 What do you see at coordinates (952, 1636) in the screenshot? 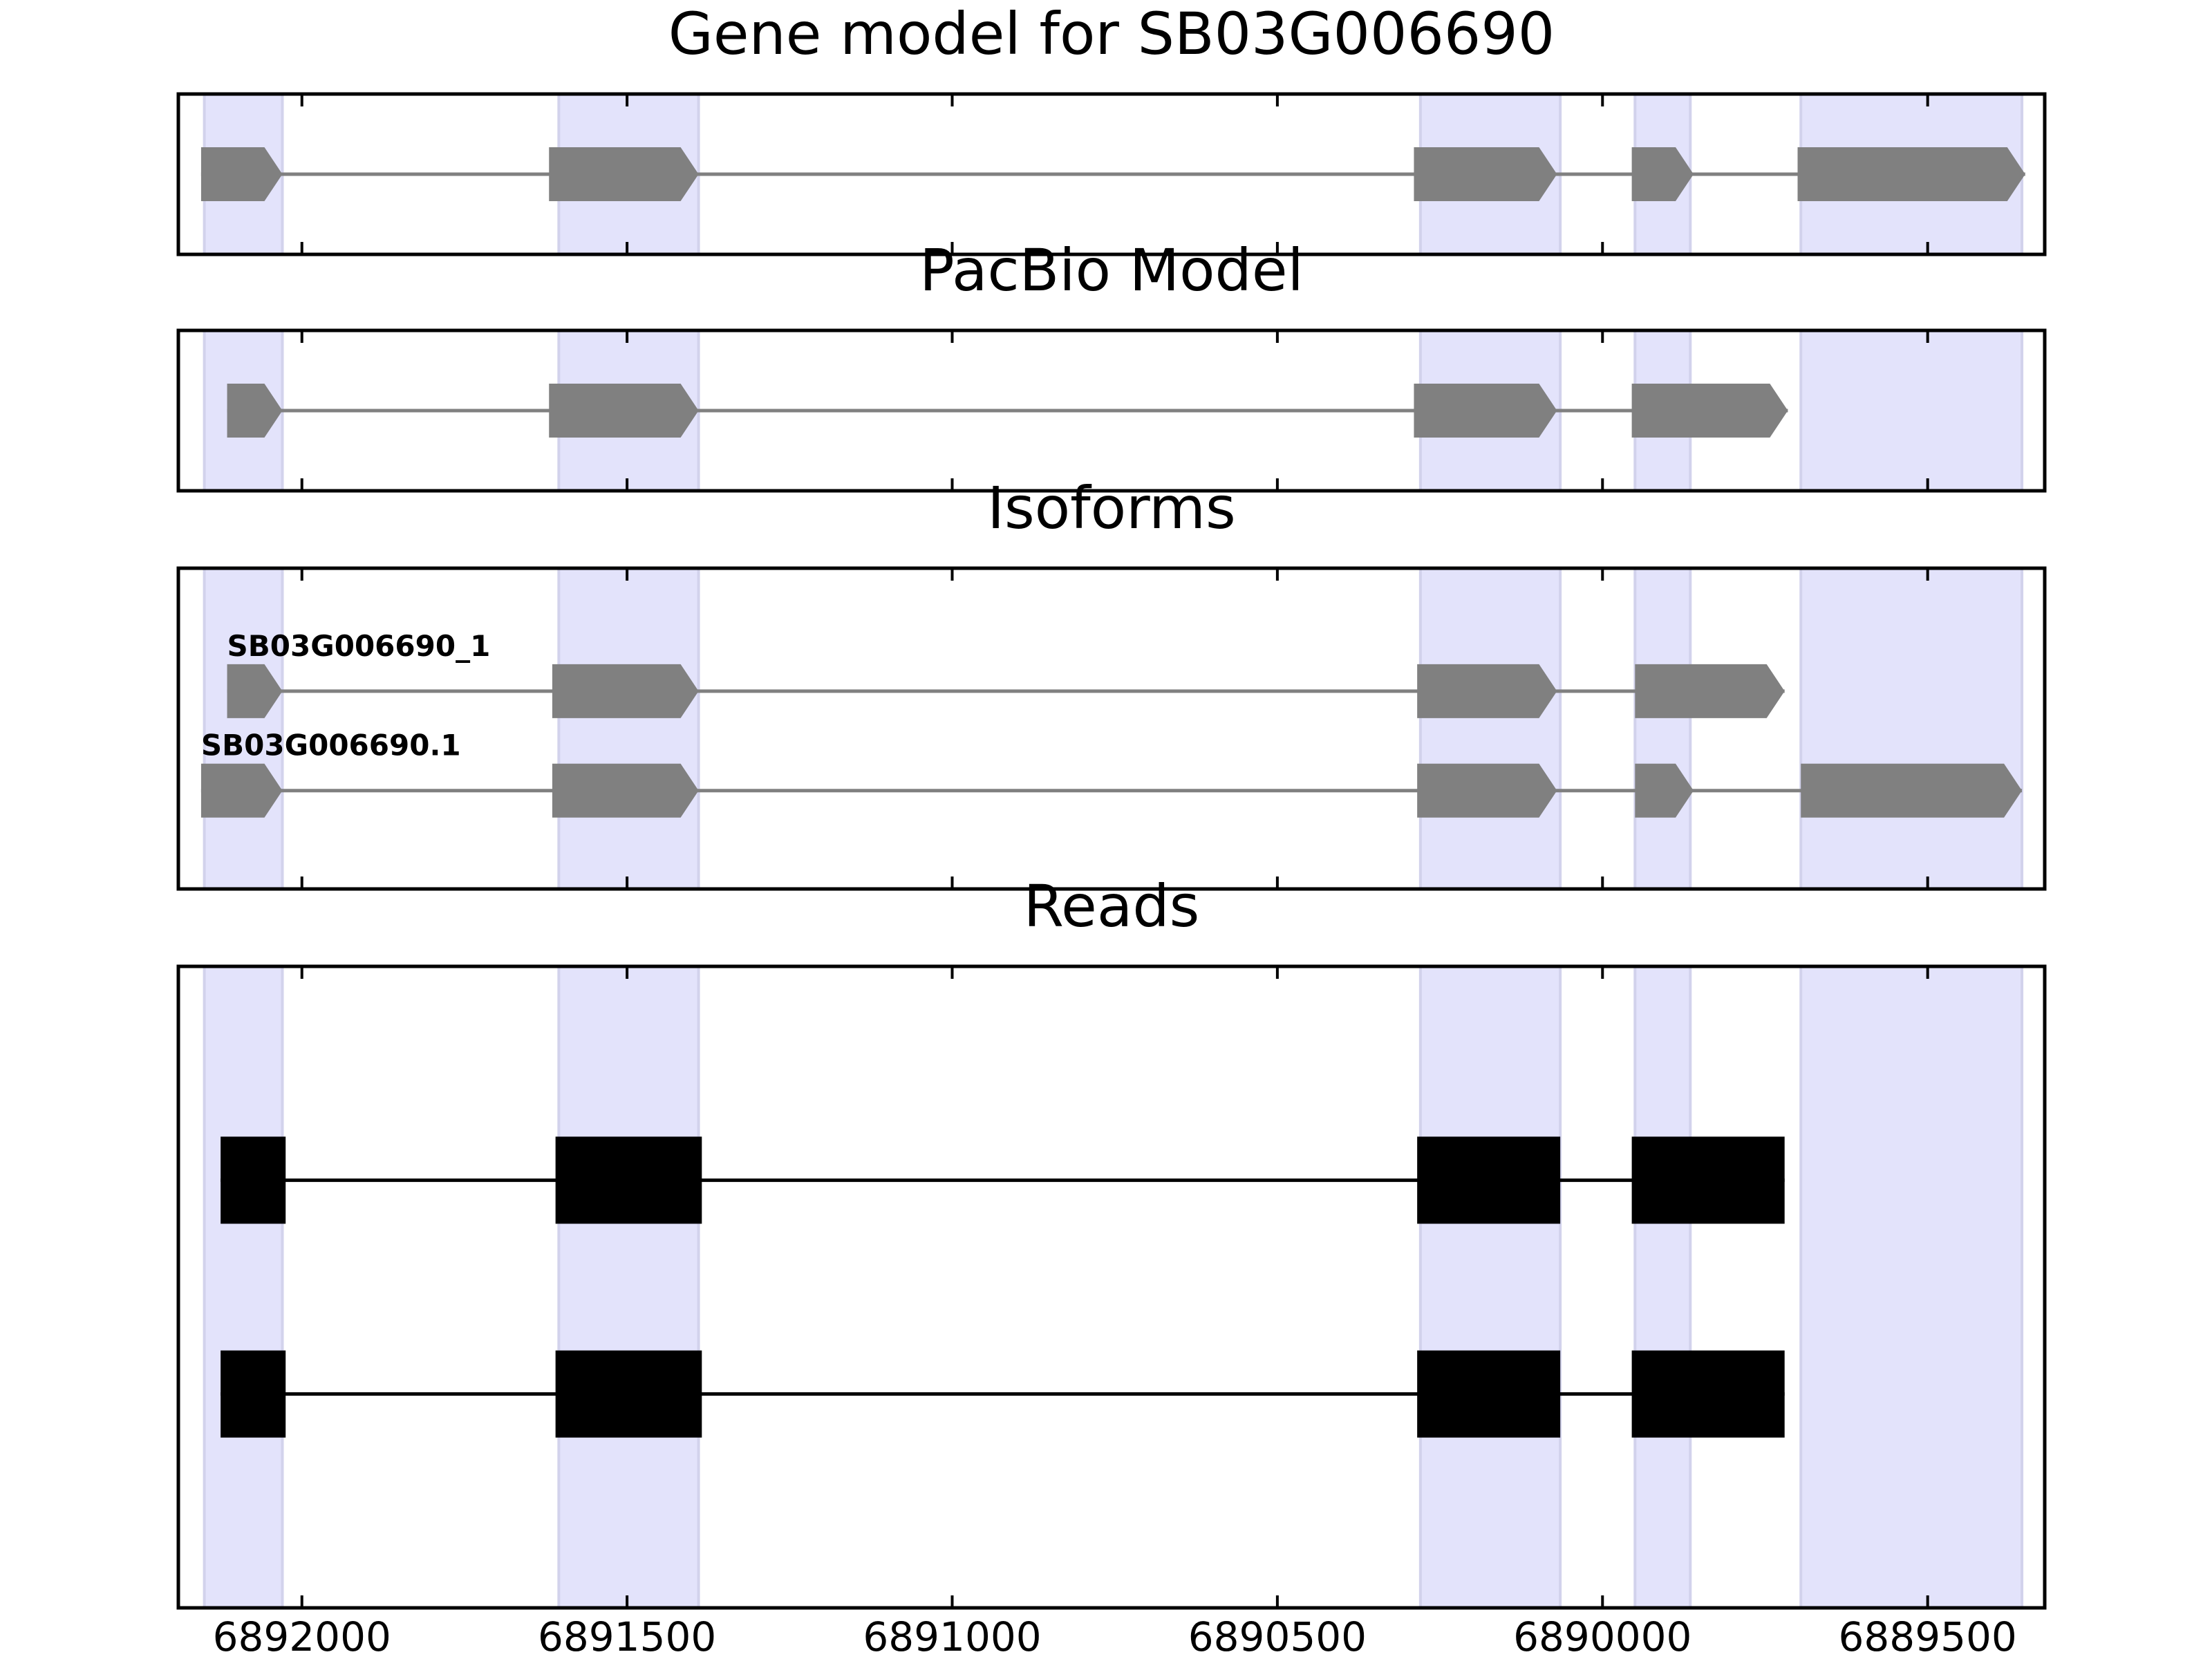
I see `x-tick-label: 6891000` at bounding box center [952, 1636].